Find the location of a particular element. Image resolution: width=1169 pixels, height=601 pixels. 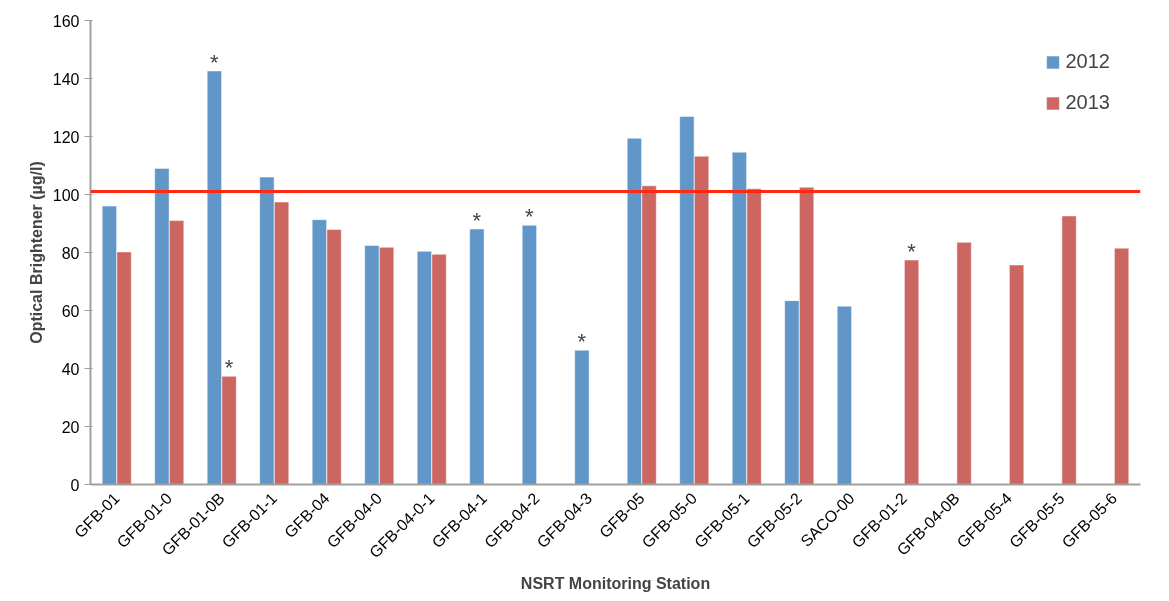

x-axis-title: NSRT Monitoring Station is located at coordinates (615, 584).